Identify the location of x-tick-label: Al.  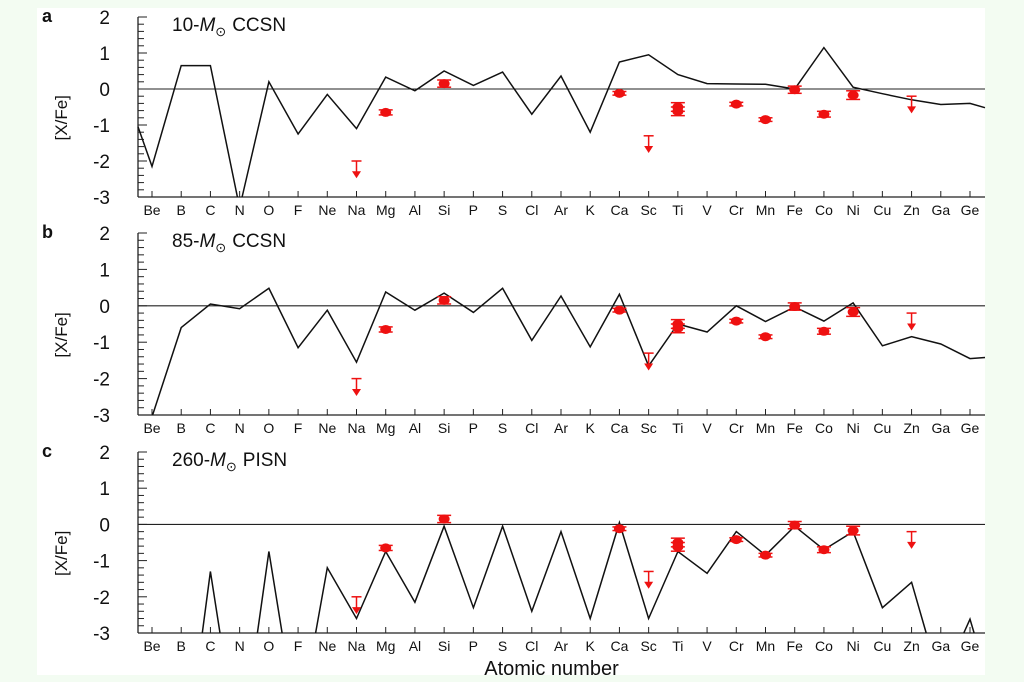
(415, 646).